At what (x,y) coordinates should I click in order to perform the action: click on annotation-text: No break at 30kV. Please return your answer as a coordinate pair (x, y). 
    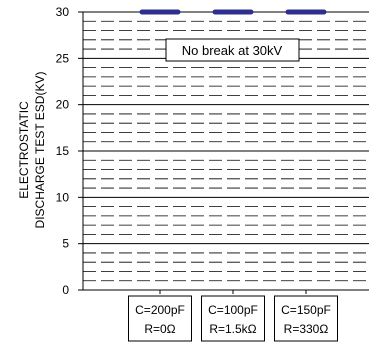
    Looking at the image, I should click on (232, 50).